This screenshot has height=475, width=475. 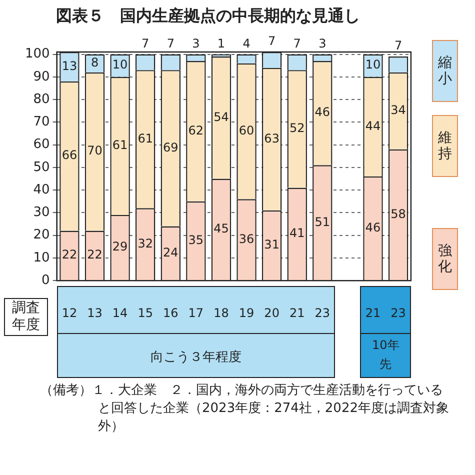 What do you see at coordinates (445, 71) in the screenshot?
I see `text: 縮小` at bounding box center [445, 71].